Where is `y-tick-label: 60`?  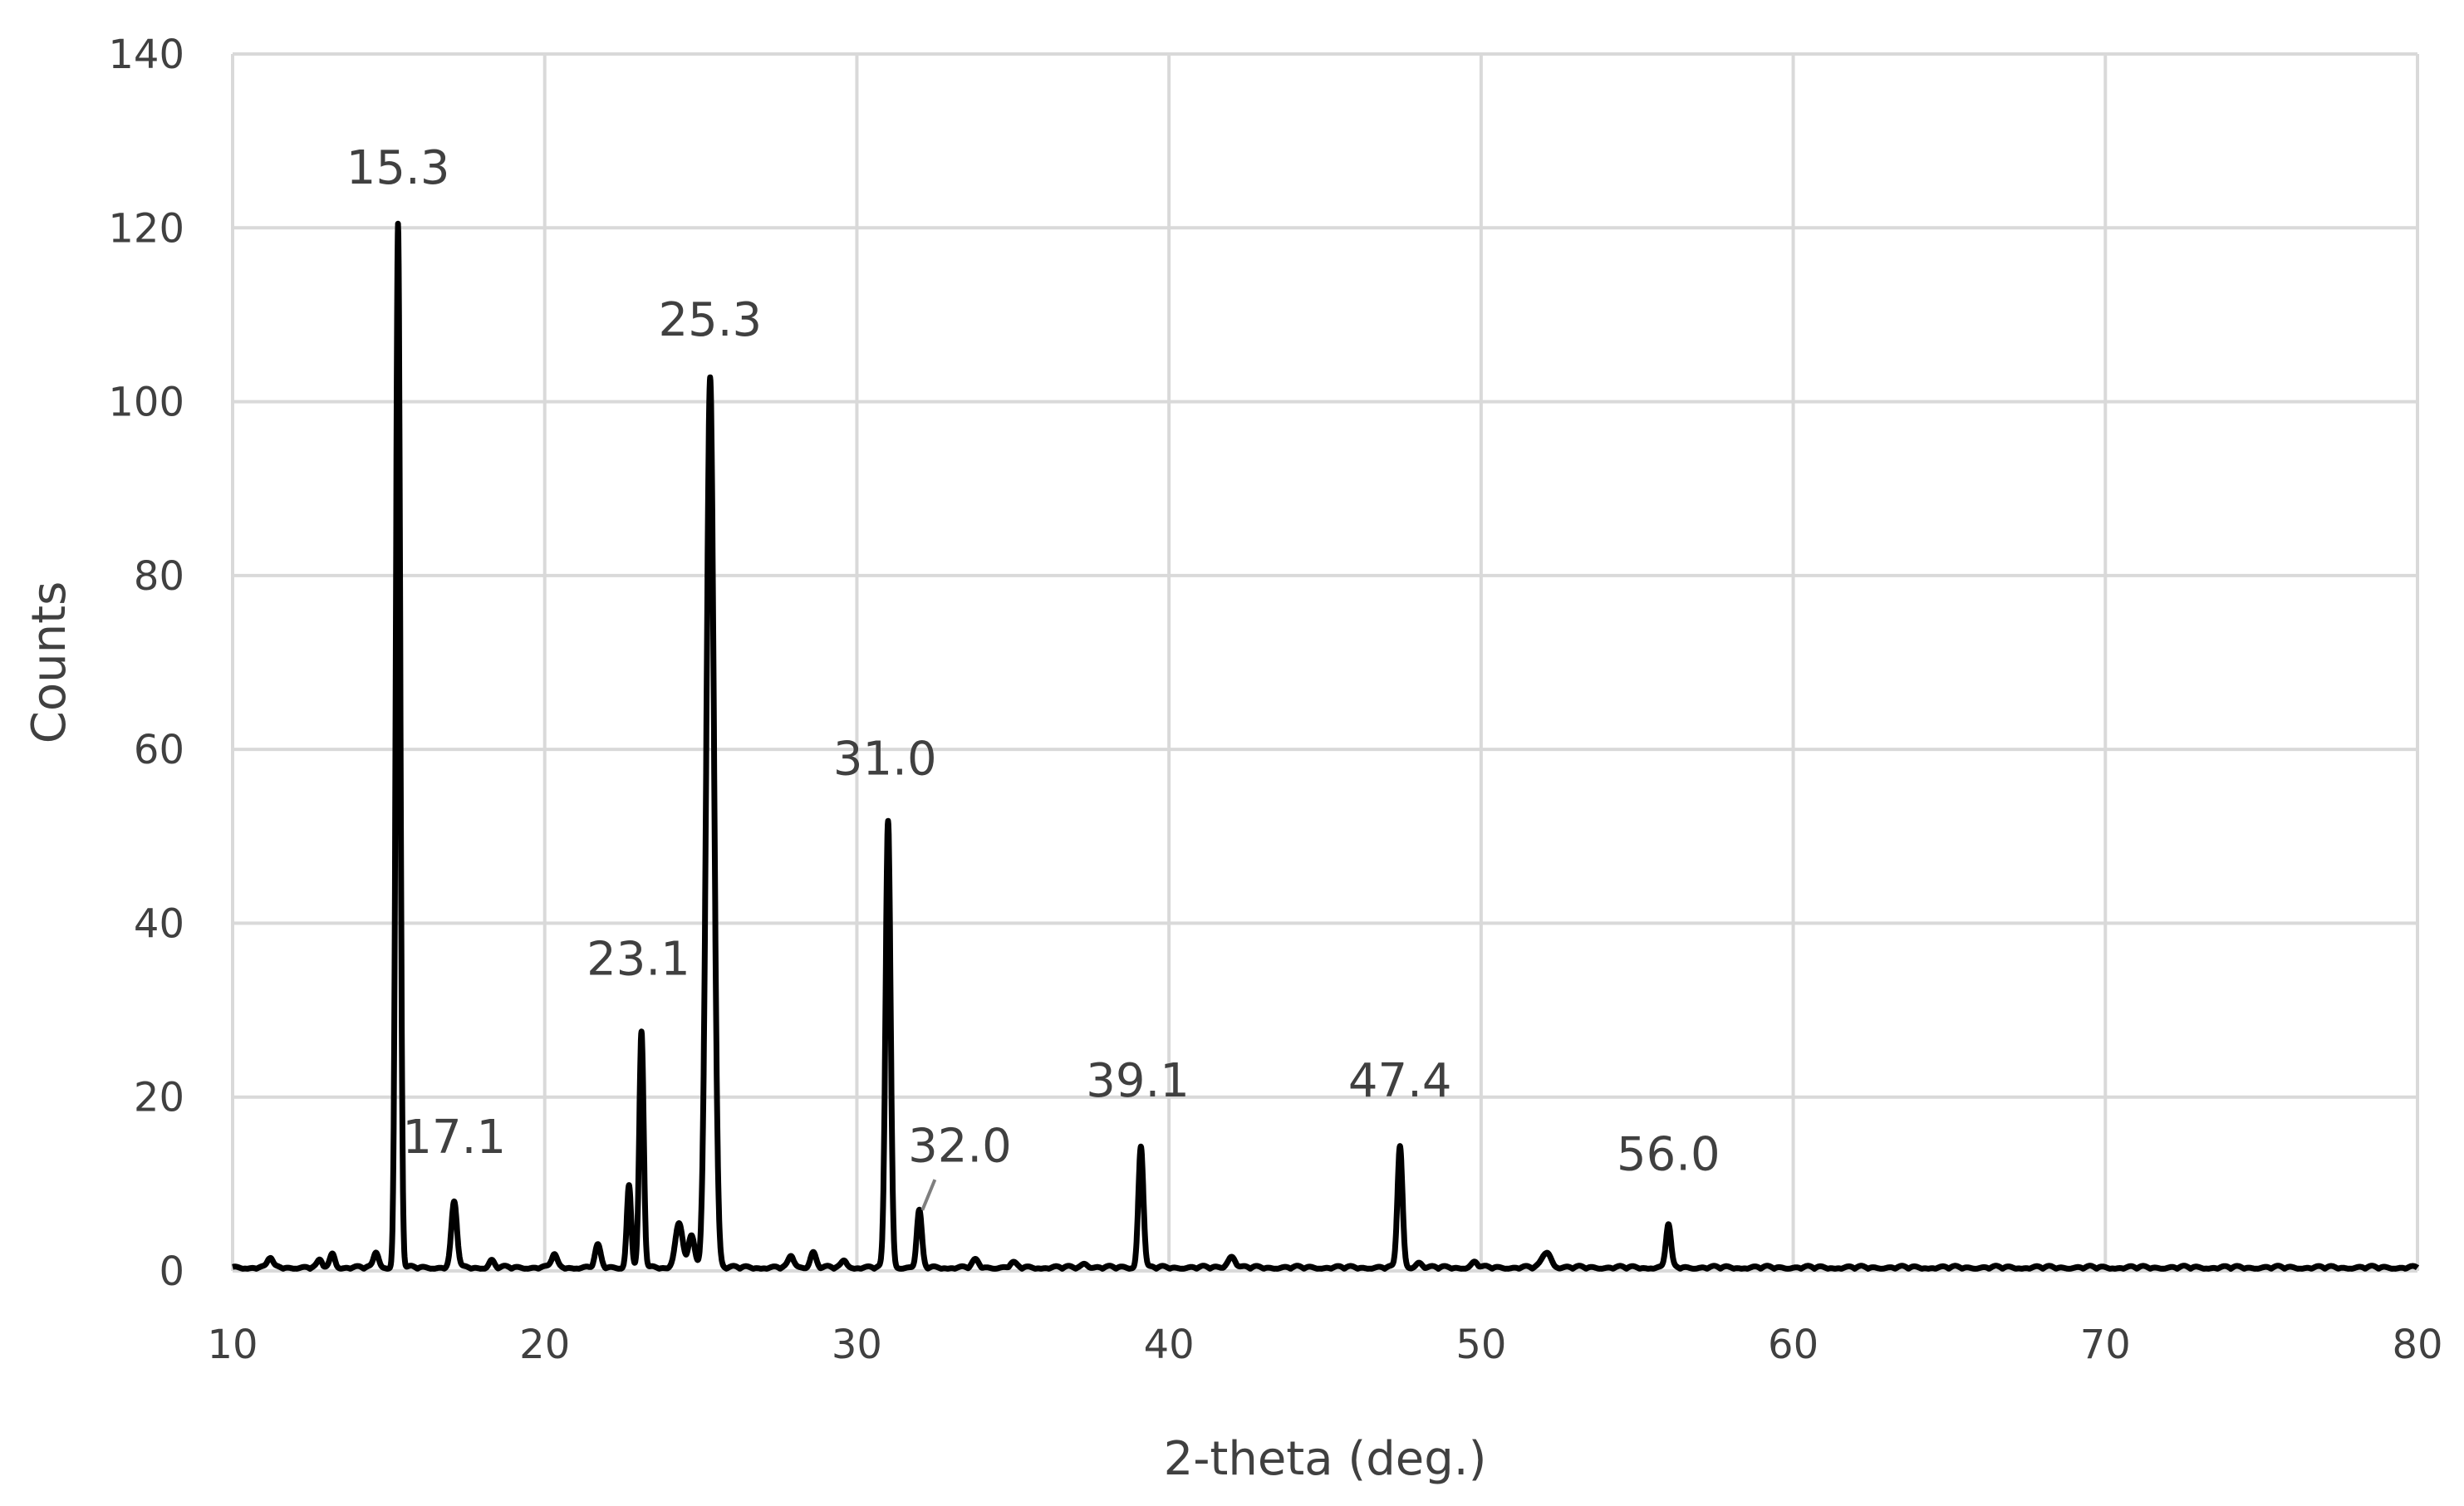
y-tick-label: 60 is located at coordinates (159, 750).